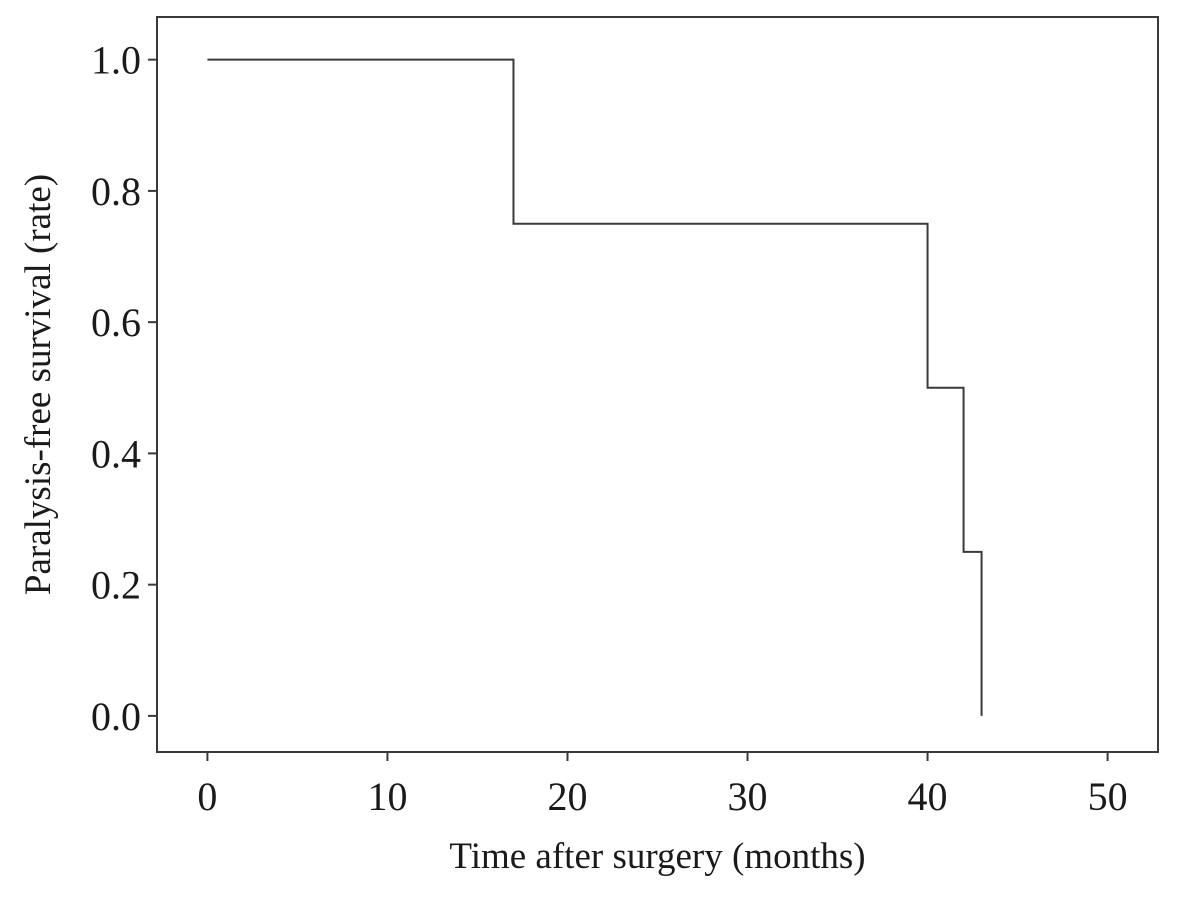 This screenshot has height=902, width=1181. Describe the element at coordinates (567, 796) in the screenshot. I see `x-tick-label: 20` at that location.